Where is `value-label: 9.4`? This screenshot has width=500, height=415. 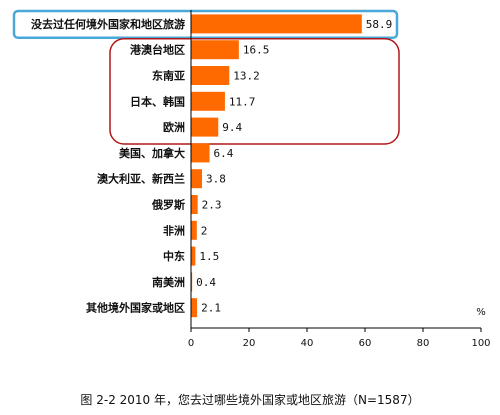 value-label: 9.4 is located at coordinates (232, 127).